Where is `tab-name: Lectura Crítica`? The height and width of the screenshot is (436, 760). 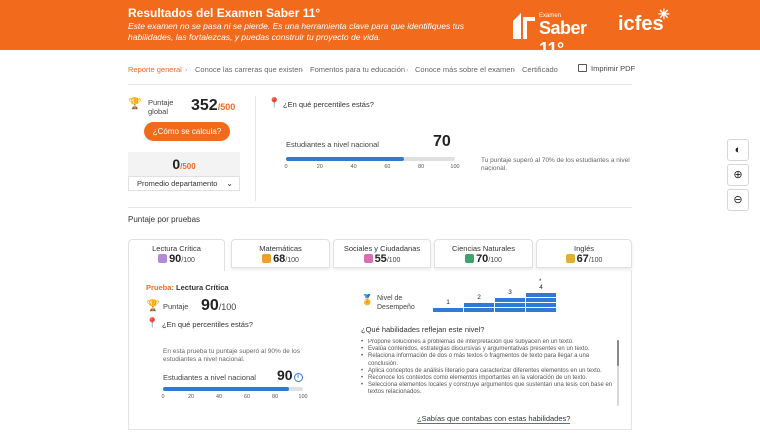
tab-name: Lectura Crítica is located at coordinates (176, 248).